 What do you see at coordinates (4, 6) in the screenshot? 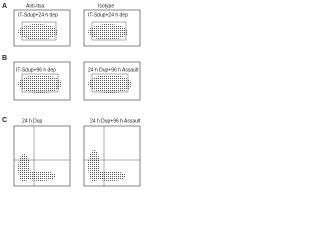
I see `panel-letter: A` at bounding box center [4, 6].